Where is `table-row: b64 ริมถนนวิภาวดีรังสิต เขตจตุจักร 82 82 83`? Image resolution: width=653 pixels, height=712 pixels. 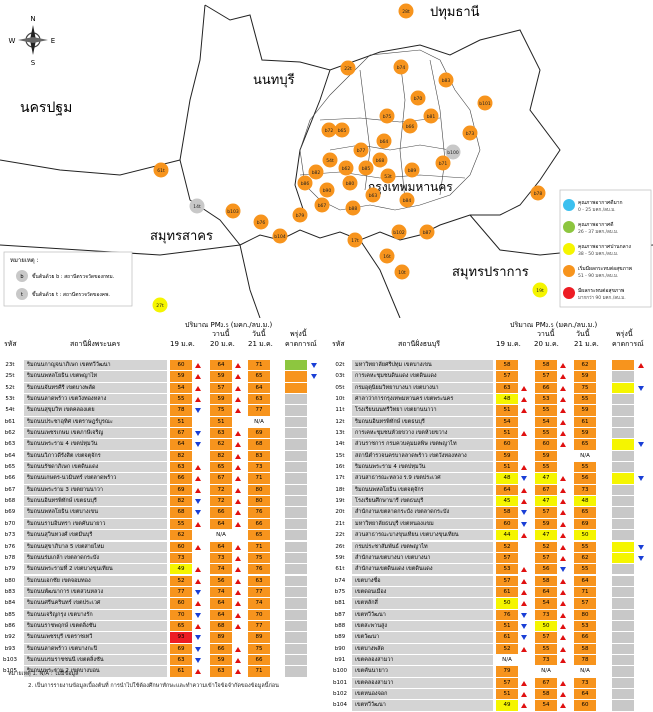
table-row: b64 ริมถนนวิภาวดีรังสิต เขตจตุจักร 82 82 83 is located at coordinates (165, 456).